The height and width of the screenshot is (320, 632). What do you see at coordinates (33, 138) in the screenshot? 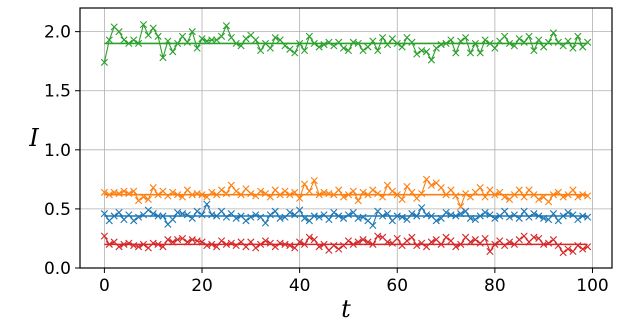
I see `y-axis-label: I` at bounding box center [33, 138].